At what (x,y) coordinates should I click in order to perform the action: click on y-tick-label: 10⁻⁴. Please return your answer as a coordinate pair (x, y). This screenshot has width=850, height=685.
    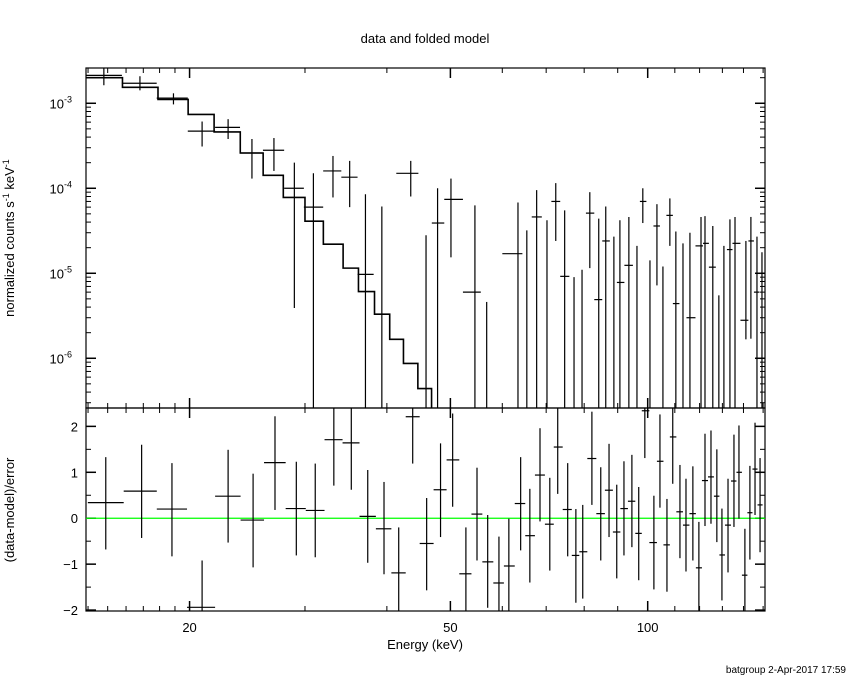
    Looking at the image, I should click on (61, 187).